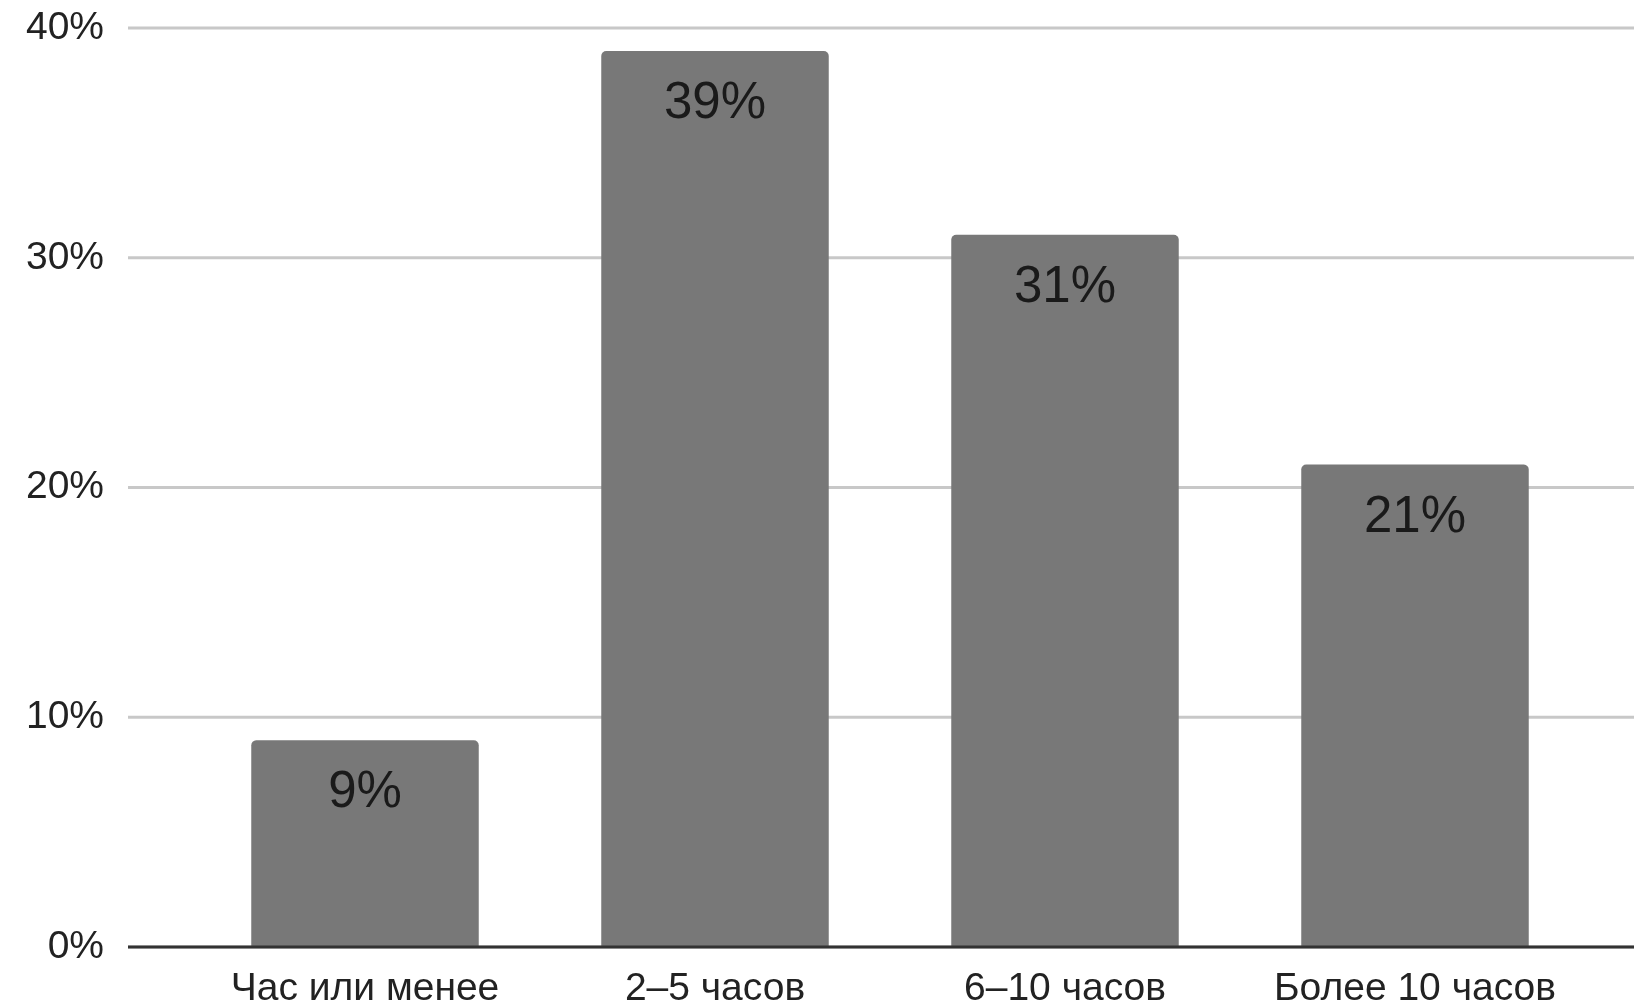 This screenshot has width=1634, height=1007. I want to click on x-tick-label: 2–5 часов, so click(715, 986).